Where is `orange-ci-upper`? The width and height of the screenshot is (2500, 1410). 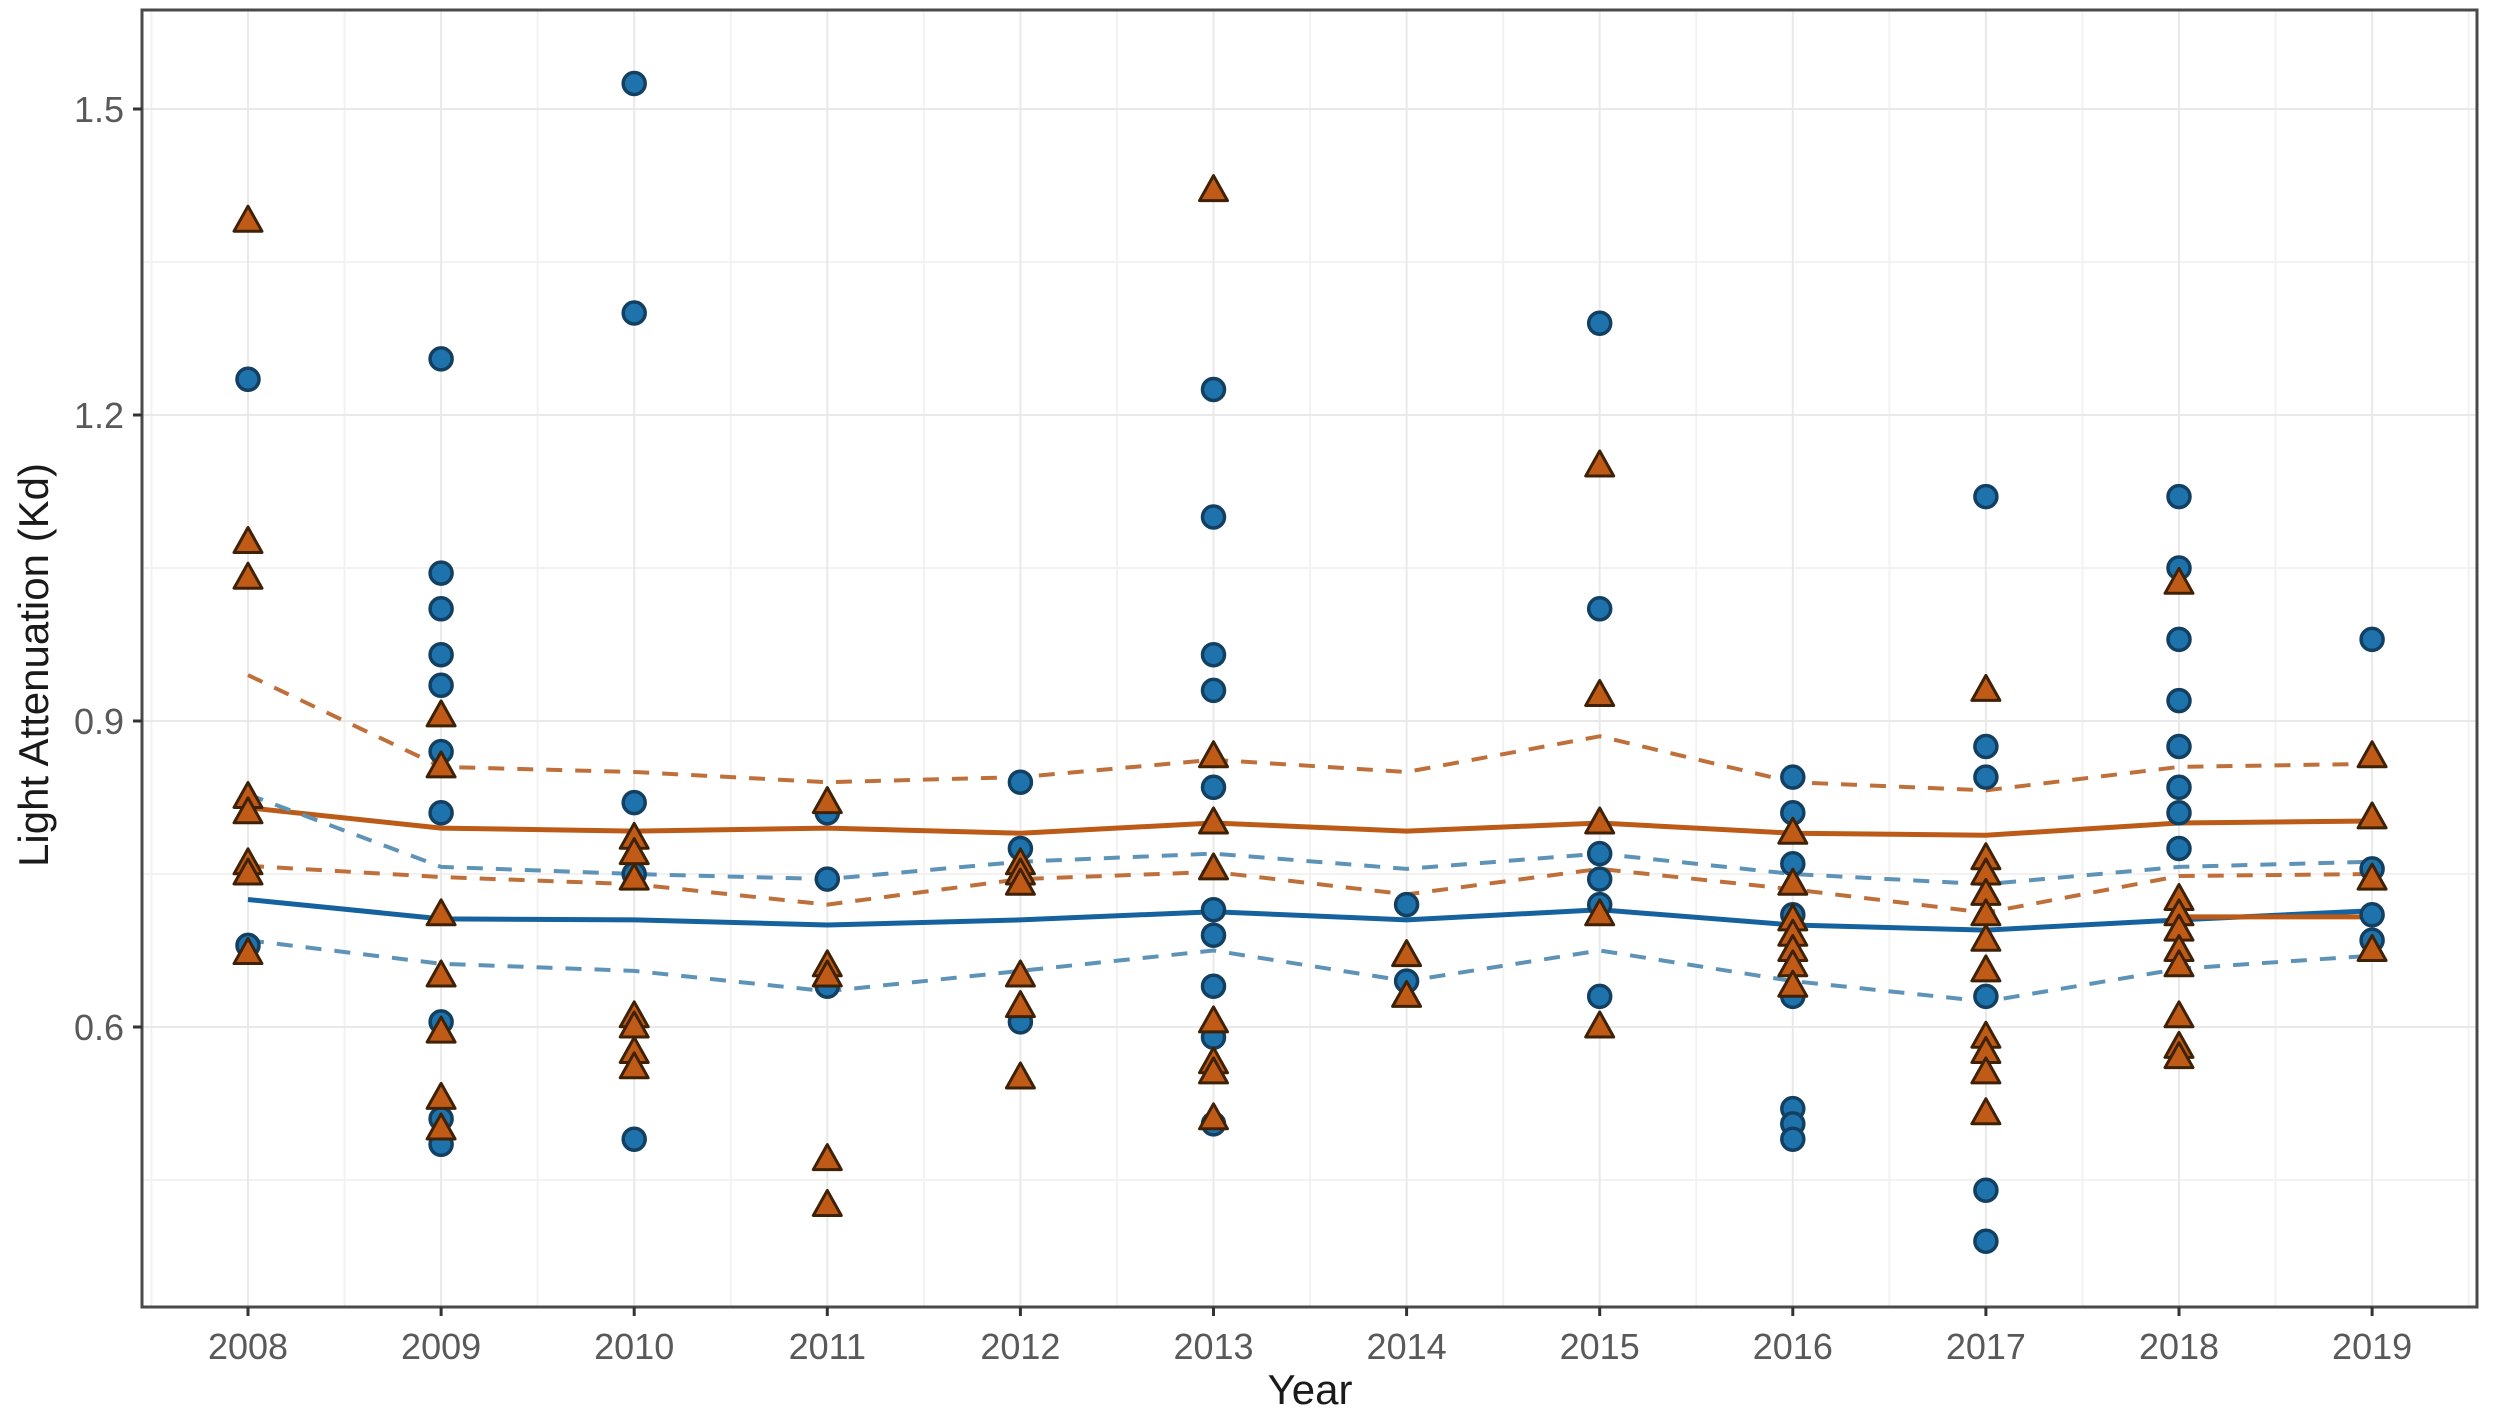 orange-ci-upper is located at coordinates (1310, 733).